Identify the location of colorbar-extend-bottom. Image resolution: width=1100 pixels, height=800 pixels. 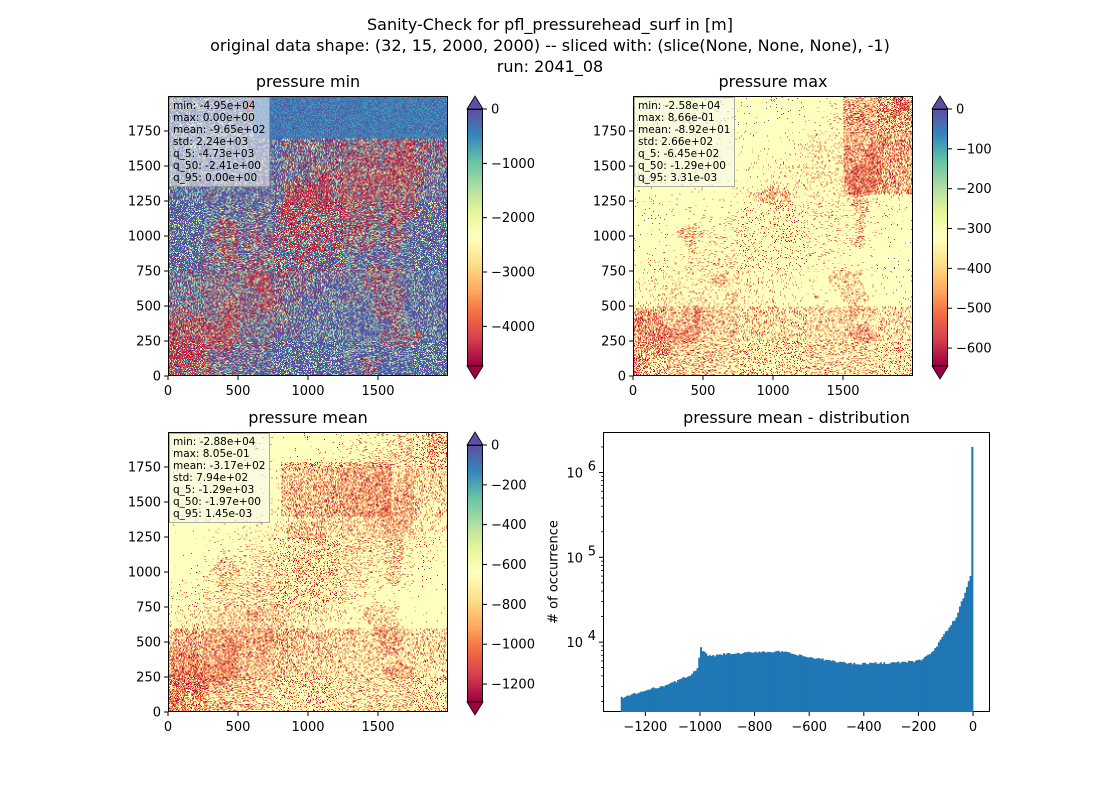
(475, 372).